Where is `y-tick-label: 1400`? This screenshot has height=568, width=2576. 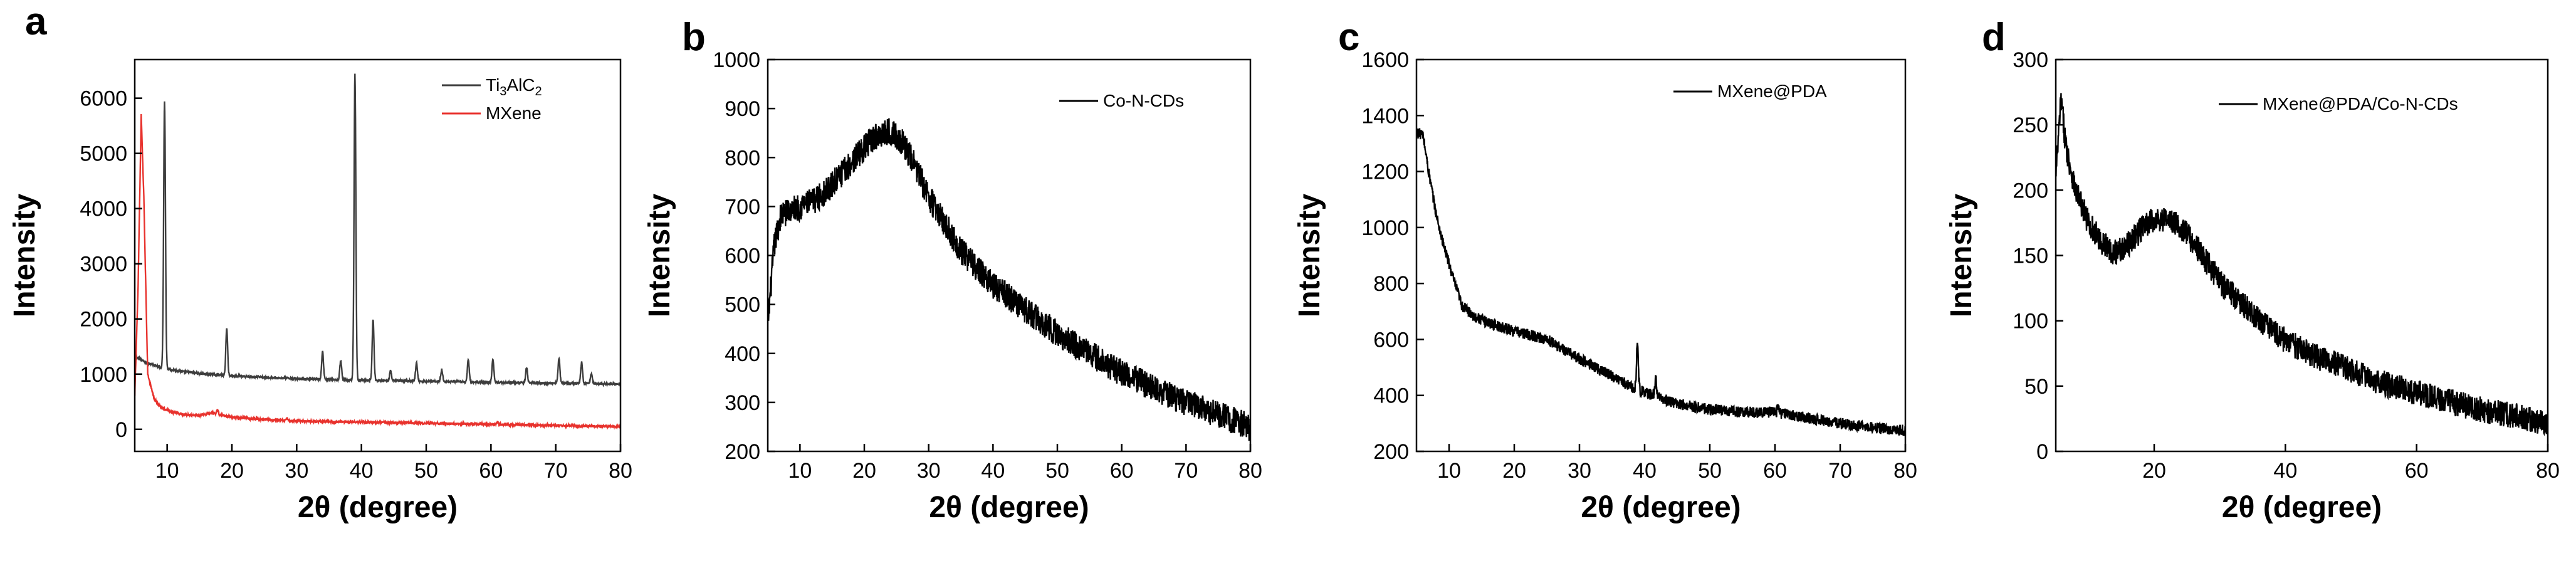 y-tick-label: 1400 is located at coordinates (1385, 116).